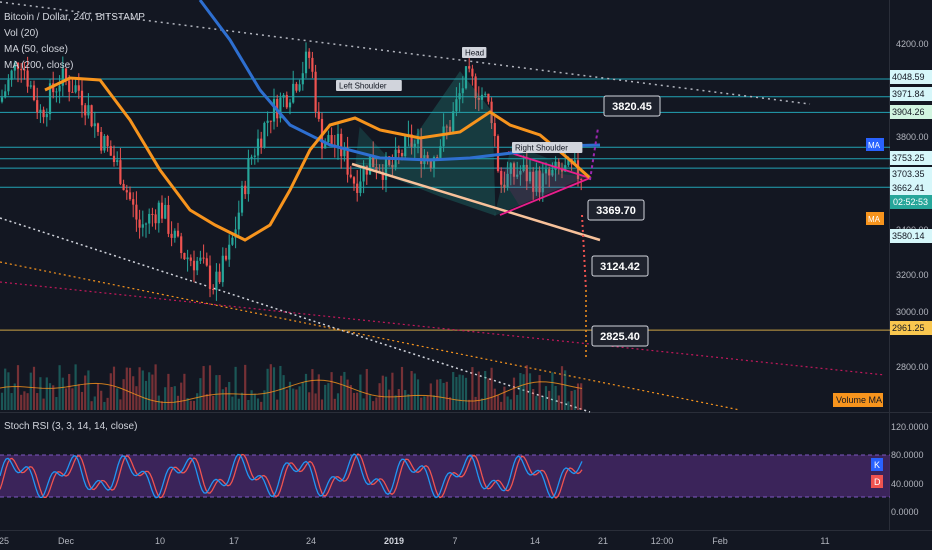 Image resolution: width=932 pixels, height=550 pixels. I want to click on rsi-k-tag, so click(877, 464).